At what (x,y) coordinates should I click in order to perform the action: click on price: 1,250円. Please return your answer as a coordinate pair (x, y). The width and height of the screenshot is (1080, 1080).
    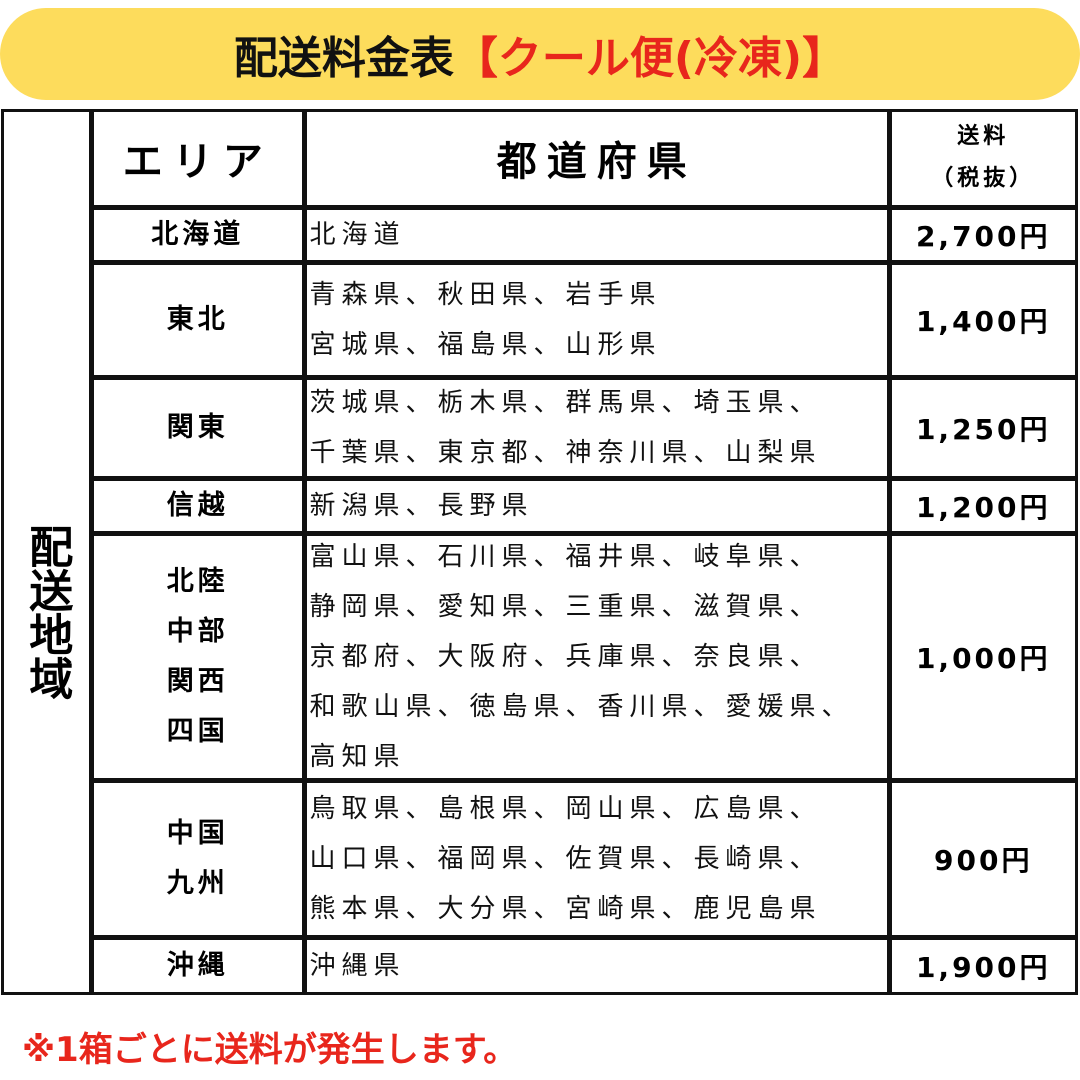
    Looking at the image, I should click on (983, 429).